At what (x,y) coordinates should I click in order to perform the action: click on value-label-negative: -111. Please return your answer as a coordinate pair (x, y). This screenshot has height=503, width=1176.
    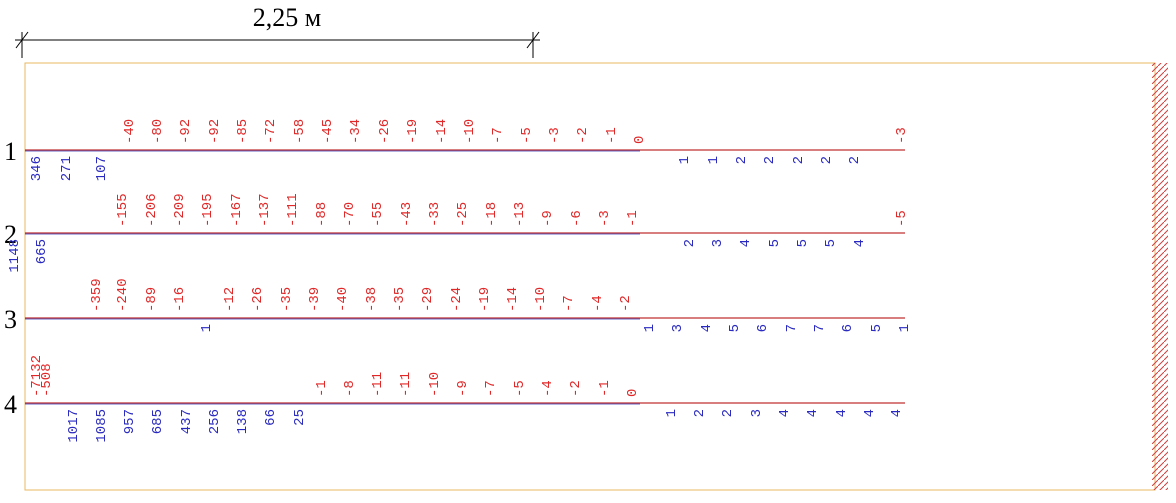
    Looking at the image, I should click on (293, 210).